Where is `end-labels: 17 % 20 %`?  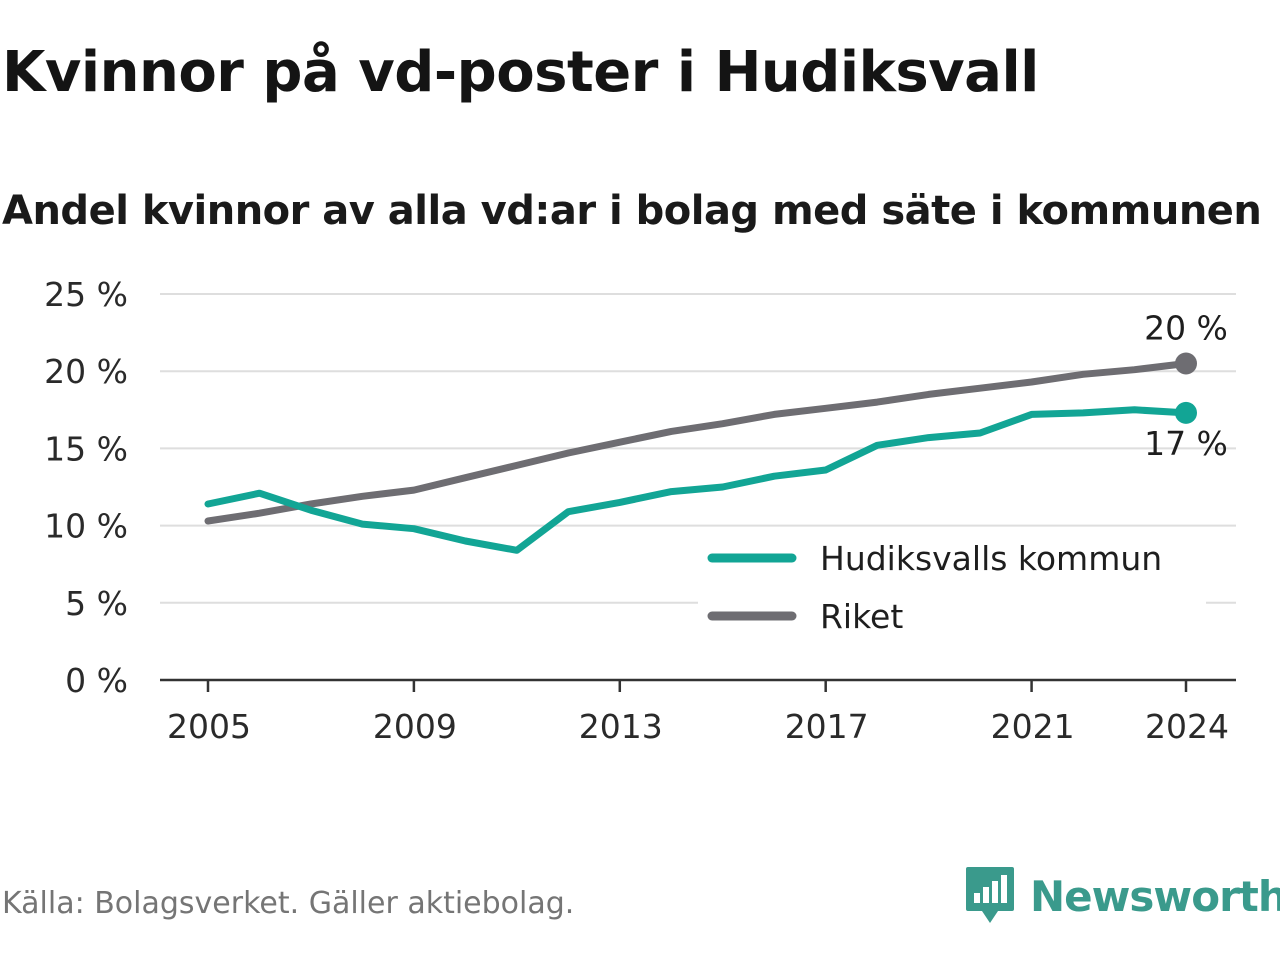 end-labels: 17 % 20 % is located at coordinates (1186, 385).